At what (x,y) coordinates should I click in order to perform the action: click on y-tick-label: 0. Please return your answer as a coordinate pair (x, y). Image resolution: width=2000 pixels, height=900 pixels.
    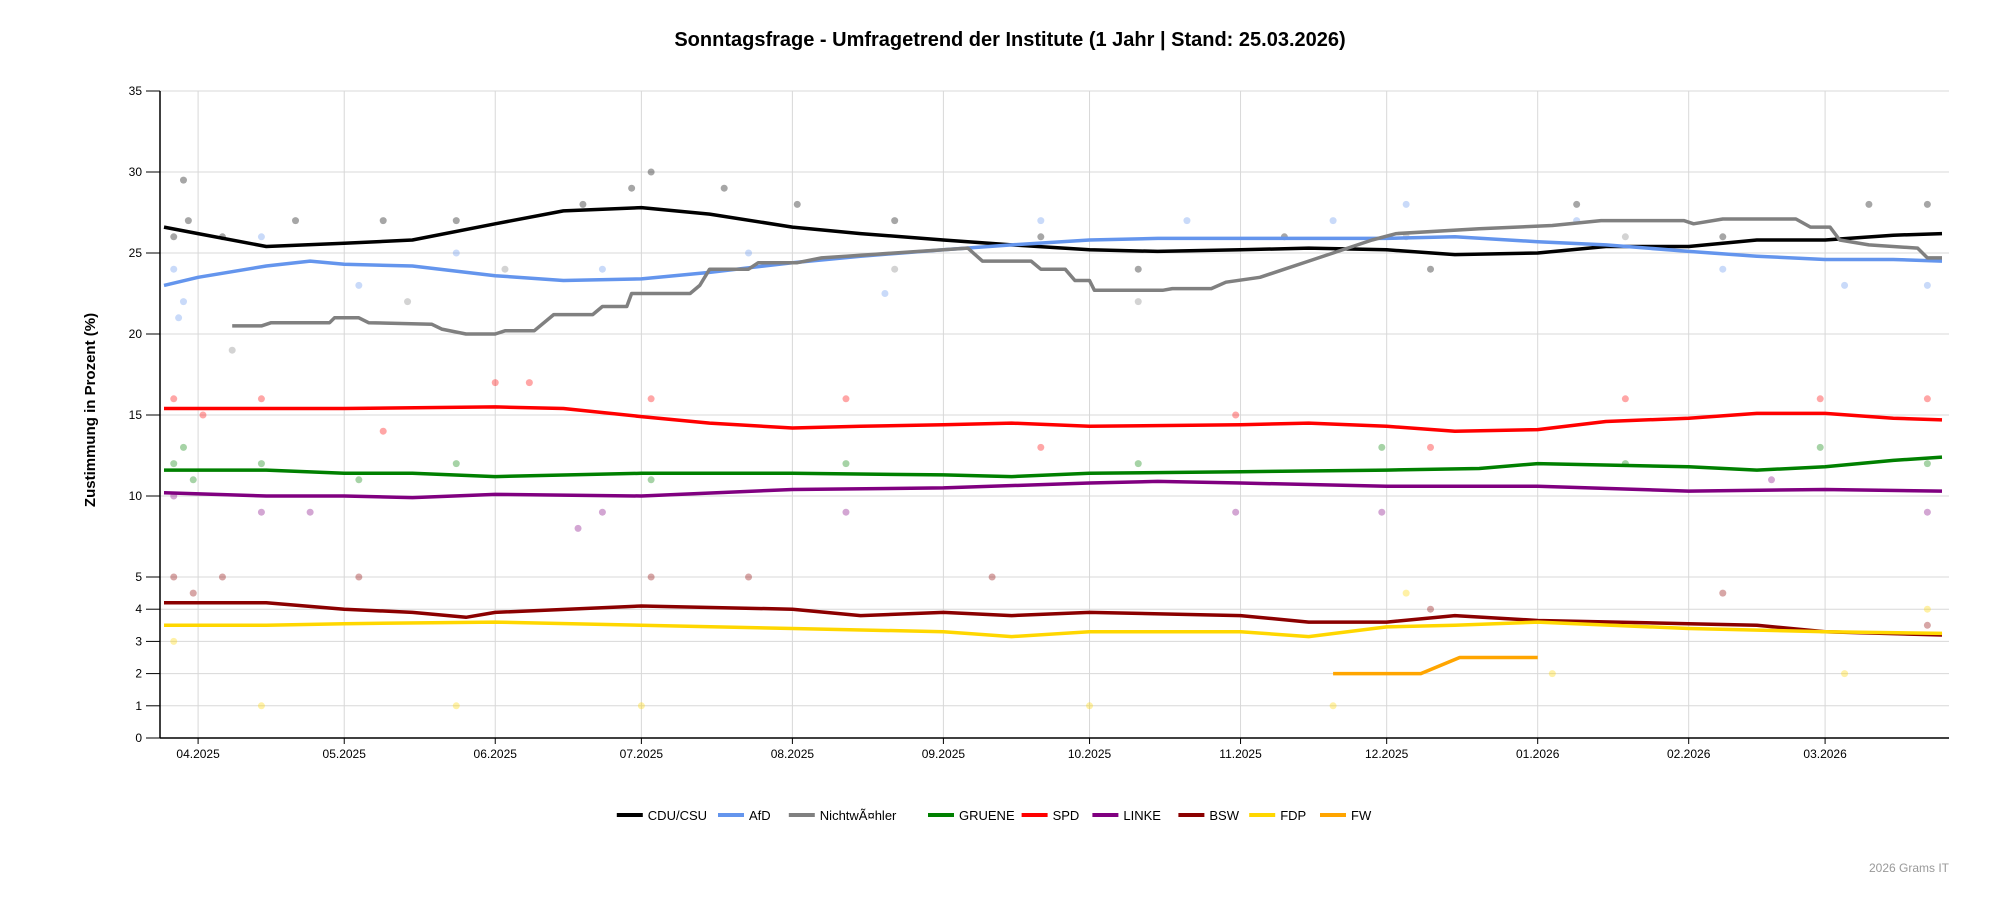
    Looking at the image, I should click on (138, 738).